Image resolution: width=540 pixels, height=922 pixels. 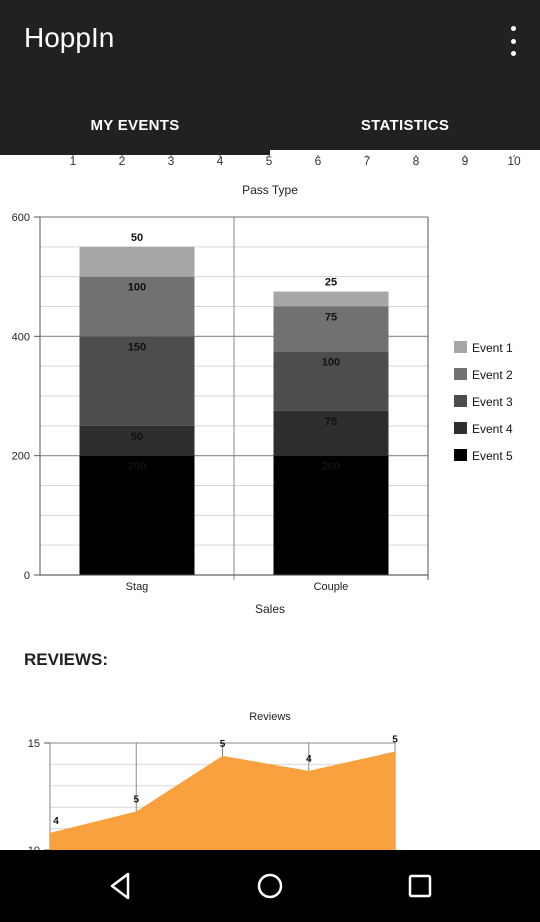 What do you see at coordinates (137, 587) in the screenshot?
I see `x-category-label: Stag` at bounding box center [137, 587].